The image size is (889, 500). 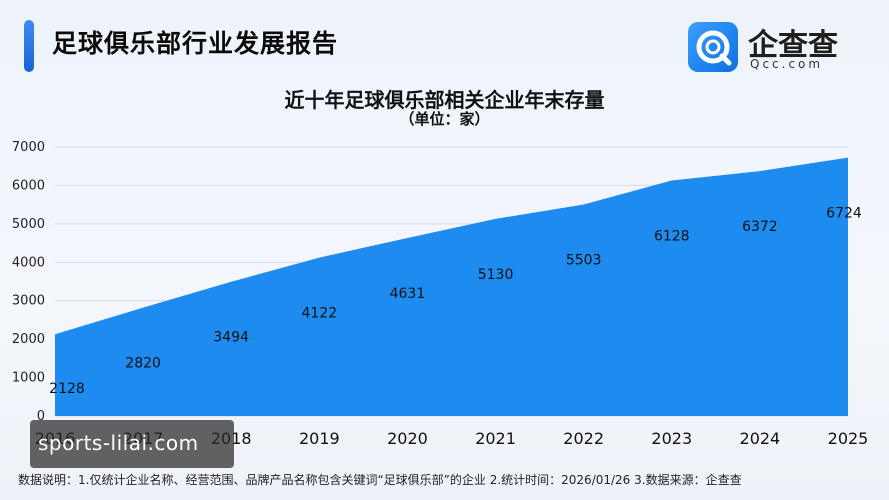 I want to click on chart-subtitle: （单位：家）, so click(x=444, y=119).